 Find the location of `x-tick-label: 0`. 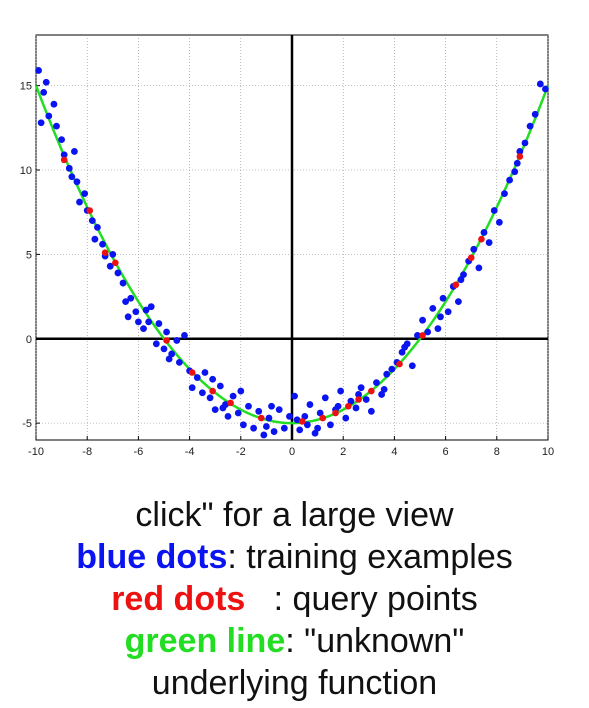

x-tick-label: 0 is located at coordinates (292, 452).